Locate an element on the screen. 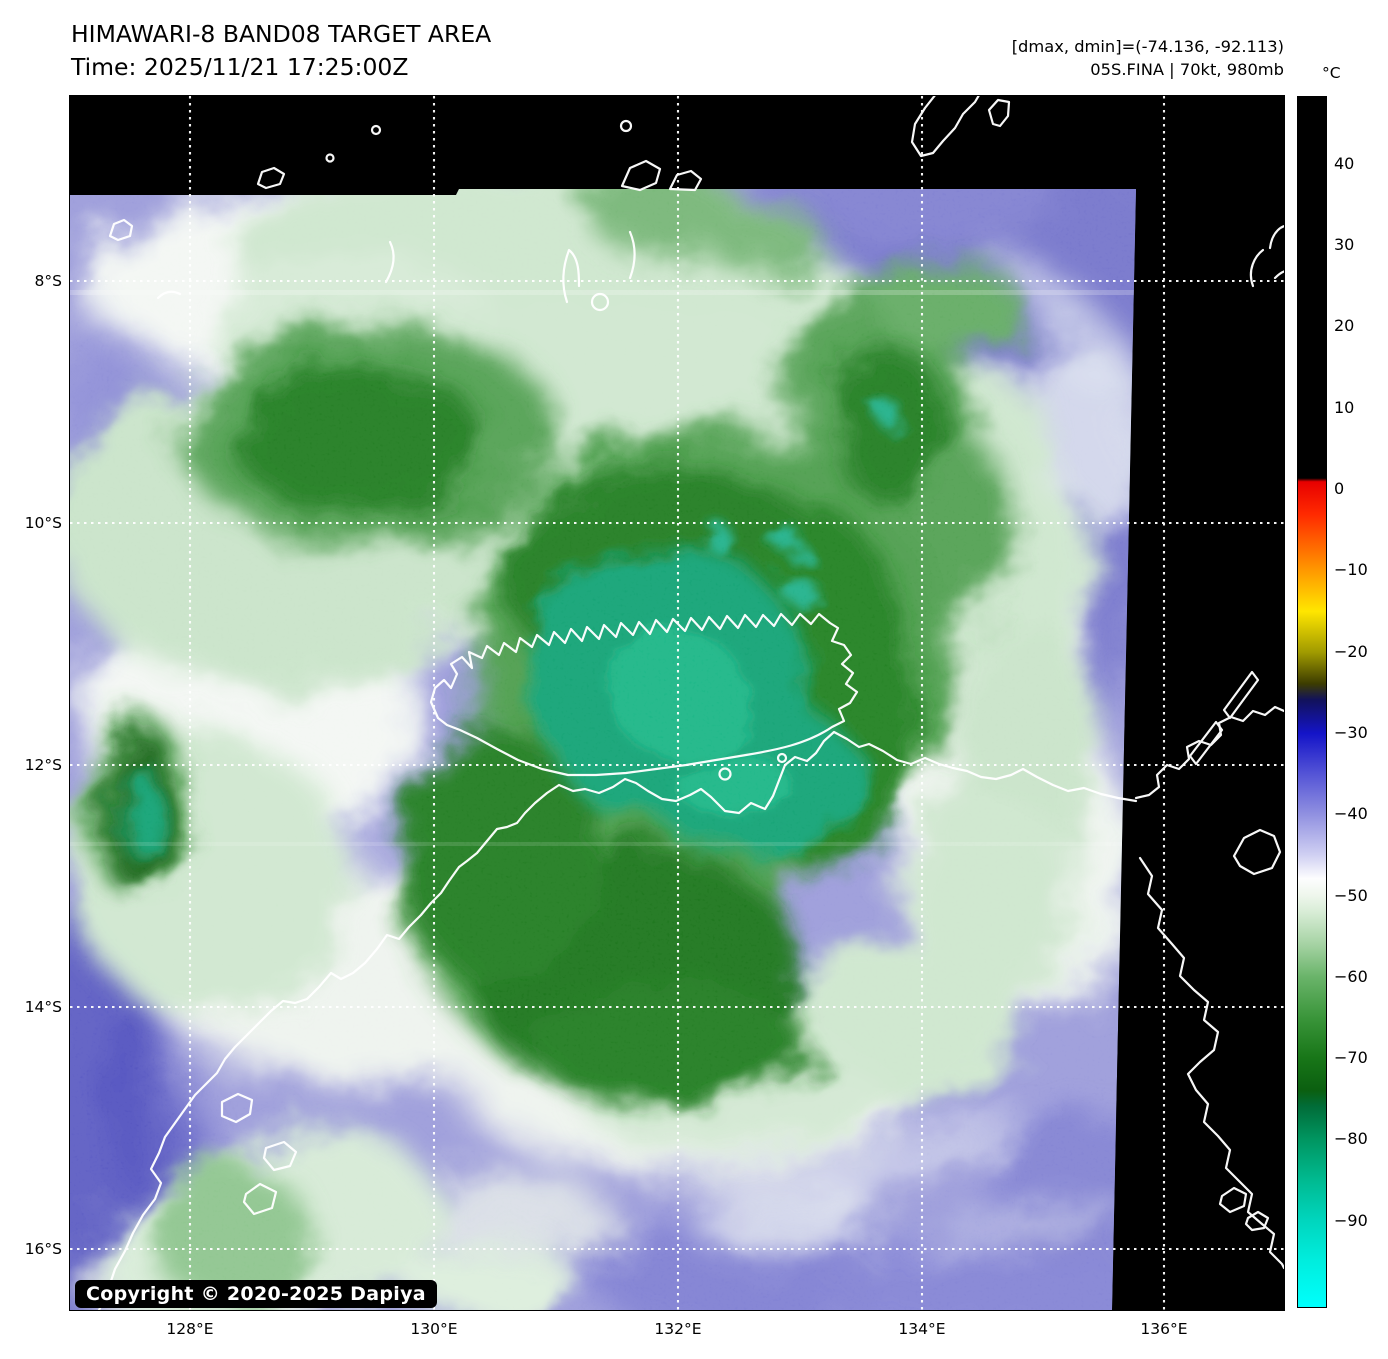 The height and width of the screenshot is (1359, 1388). colorbar-tick: −10 is located at coordinates (1351, 569).